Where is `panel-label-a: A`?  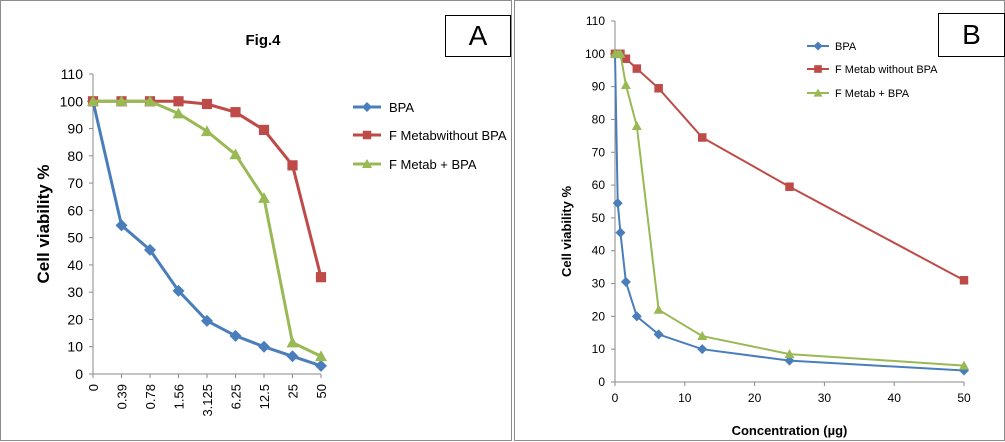
panel-label-a: A is located at coordinates (478, 36).